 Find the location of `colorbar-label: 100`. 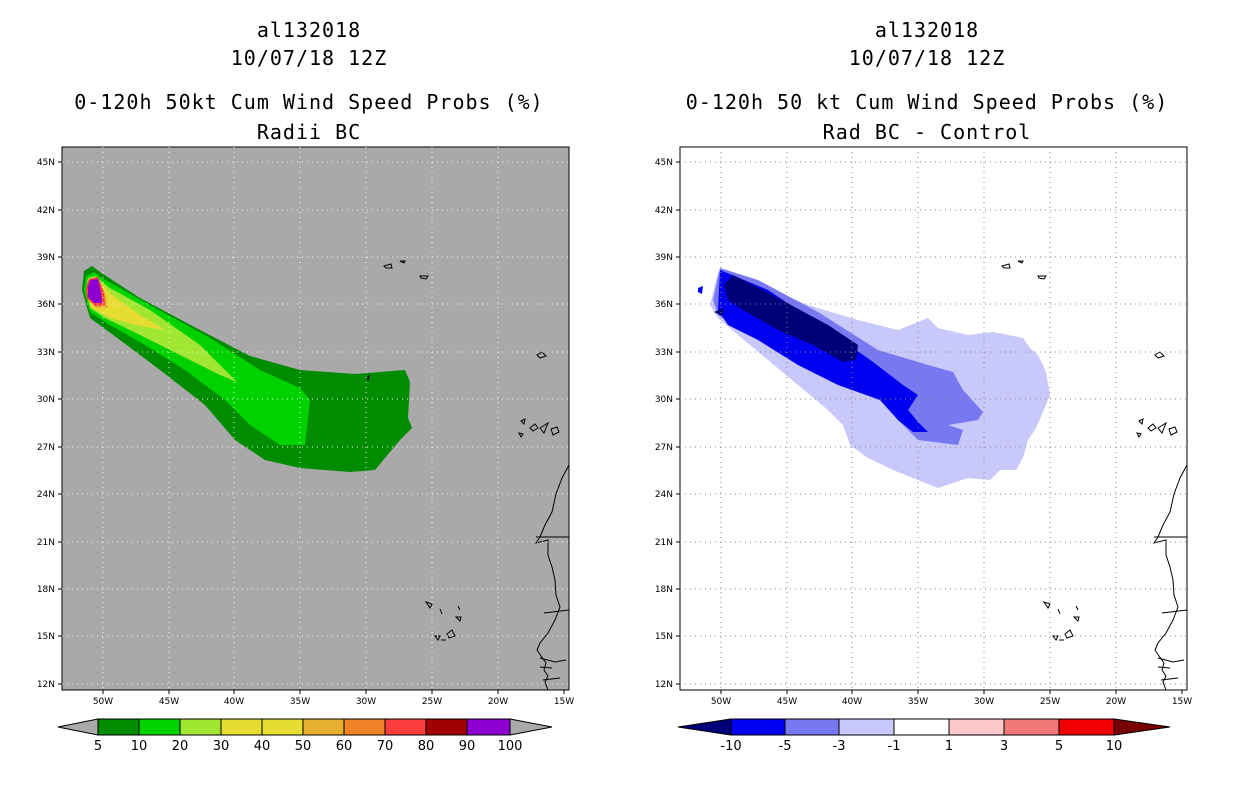

colorbar-label: 100 is located at coordinates (510, 746).